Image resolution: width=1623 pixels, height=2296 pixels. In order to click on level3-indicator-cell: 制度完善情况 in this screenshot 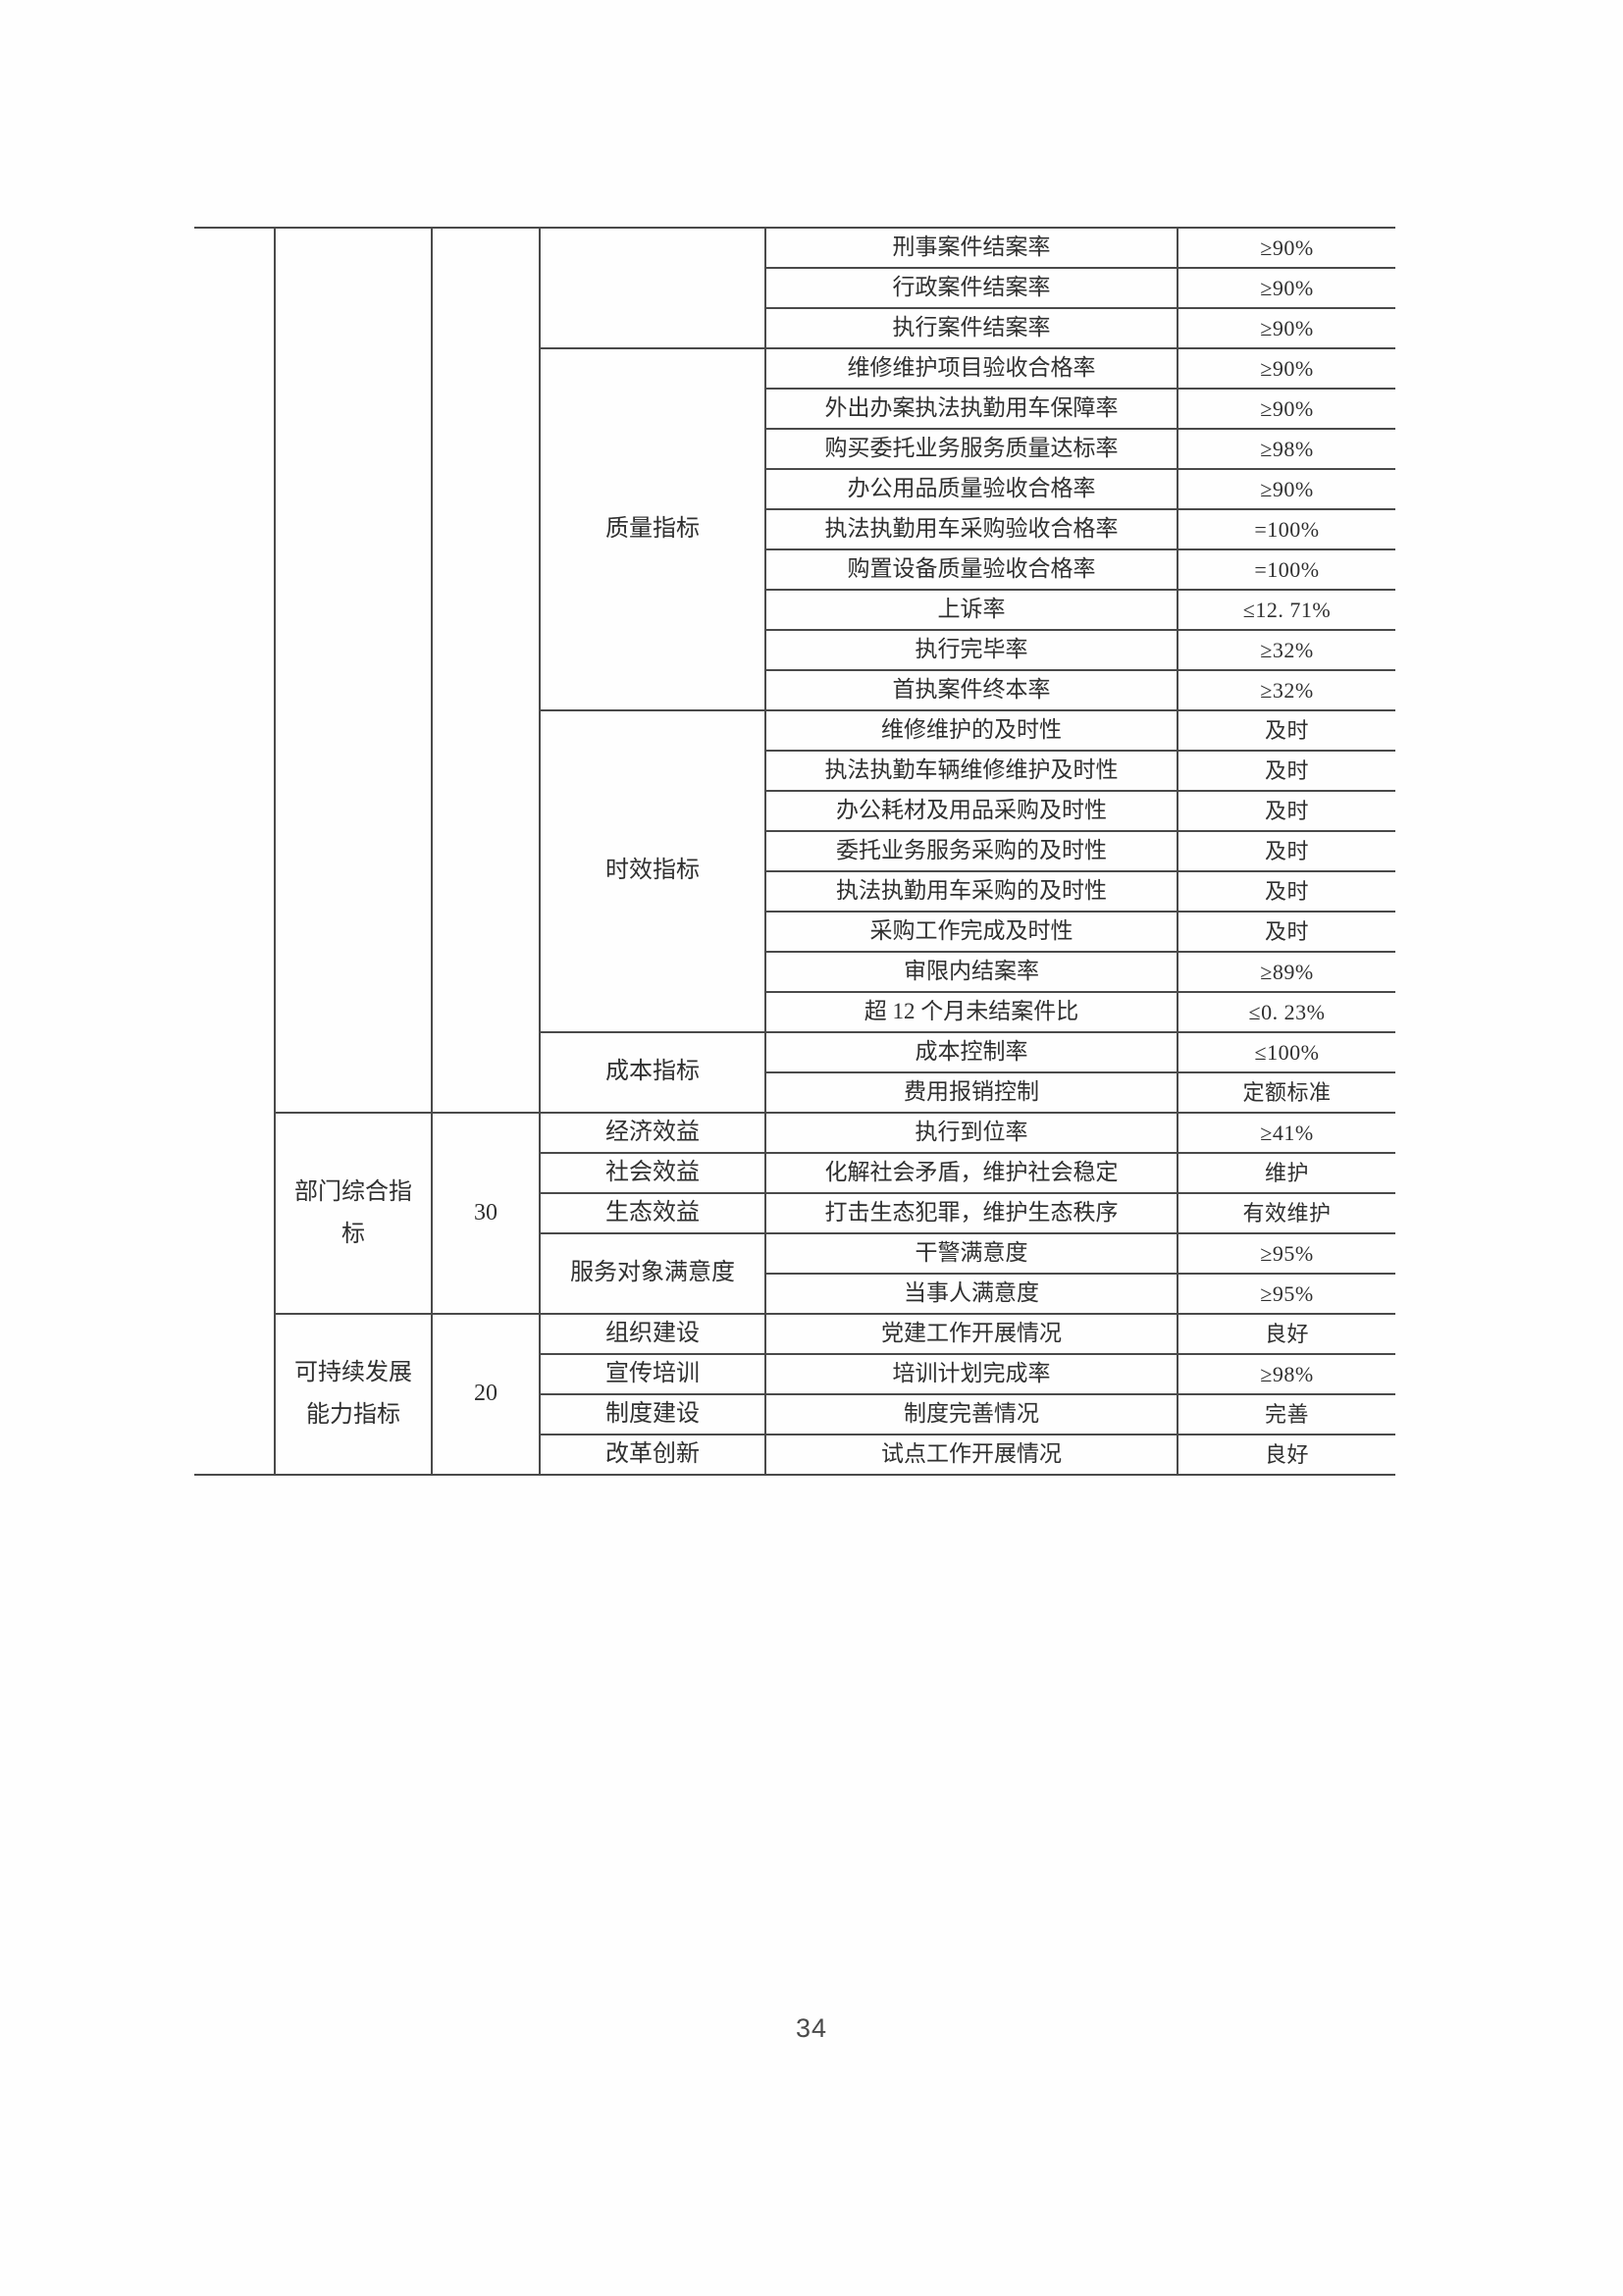, I will do `click(971, 1414)`.